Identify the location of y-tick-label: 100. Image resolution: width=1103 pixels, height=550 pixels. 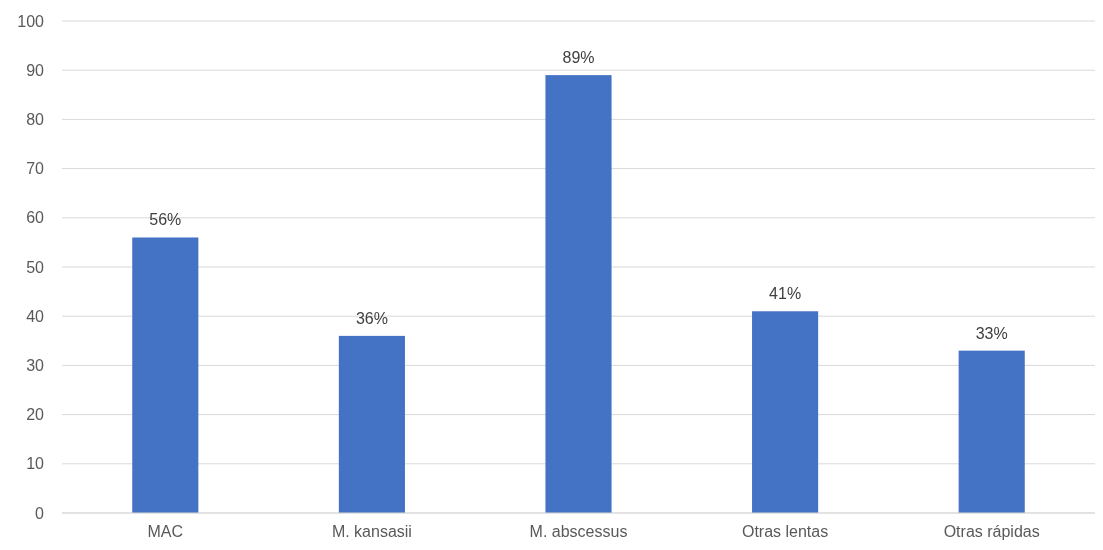
(31, 21).